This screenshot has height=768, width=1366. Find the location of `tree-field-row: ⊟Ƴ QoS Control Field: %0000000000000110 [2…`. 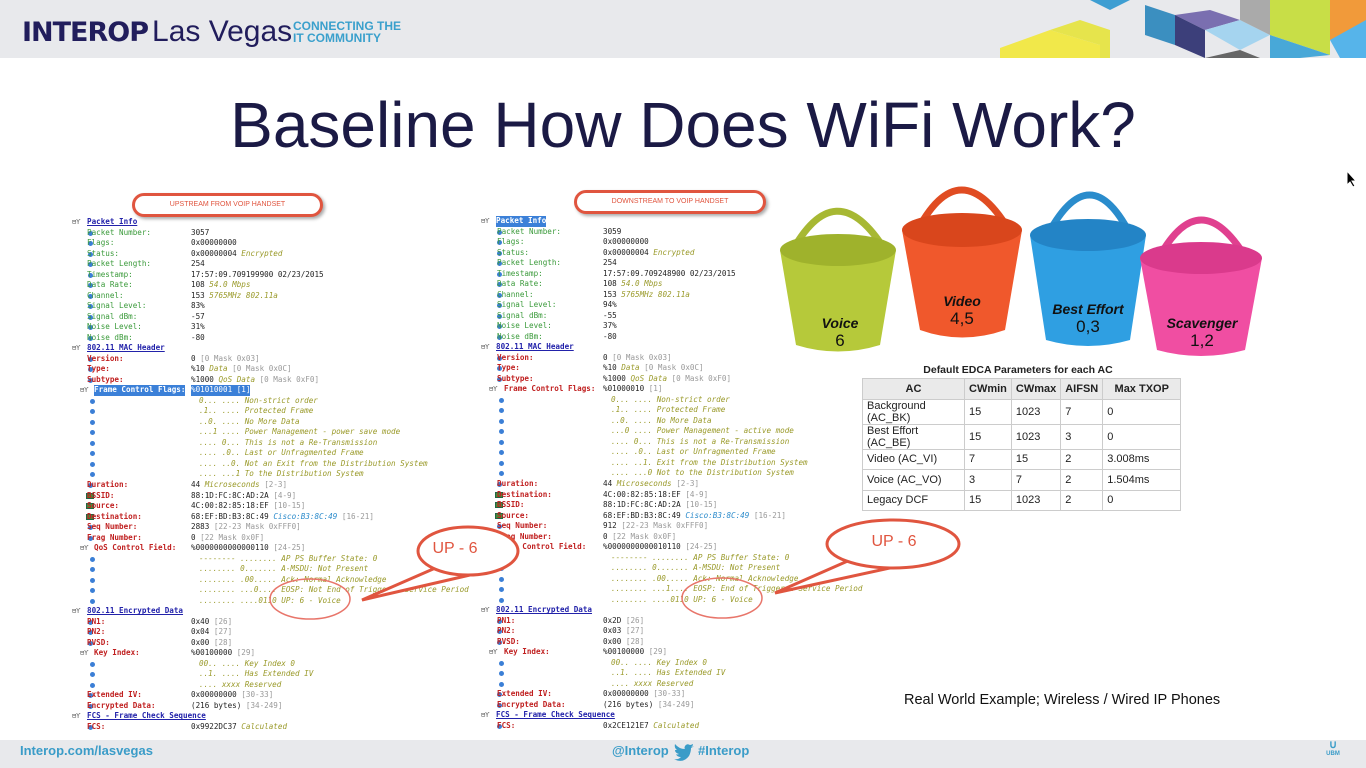

tree-field-row: ⊟Ƴ QoS Control Field: %0000000000000110 [2… is located at coordinates (272, 548).